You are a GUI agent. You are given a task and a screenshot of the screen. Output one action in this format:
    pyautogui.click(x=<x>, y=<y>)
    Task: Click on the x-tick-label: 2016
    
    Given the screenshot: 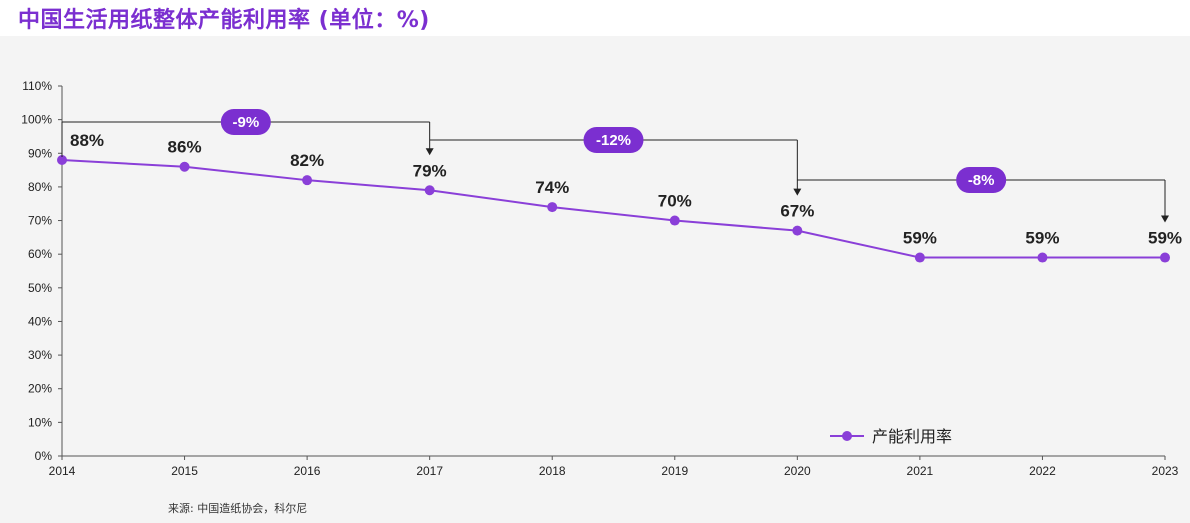 What is the action you would take?
    pyautogui.click(x=307, y=471)
    